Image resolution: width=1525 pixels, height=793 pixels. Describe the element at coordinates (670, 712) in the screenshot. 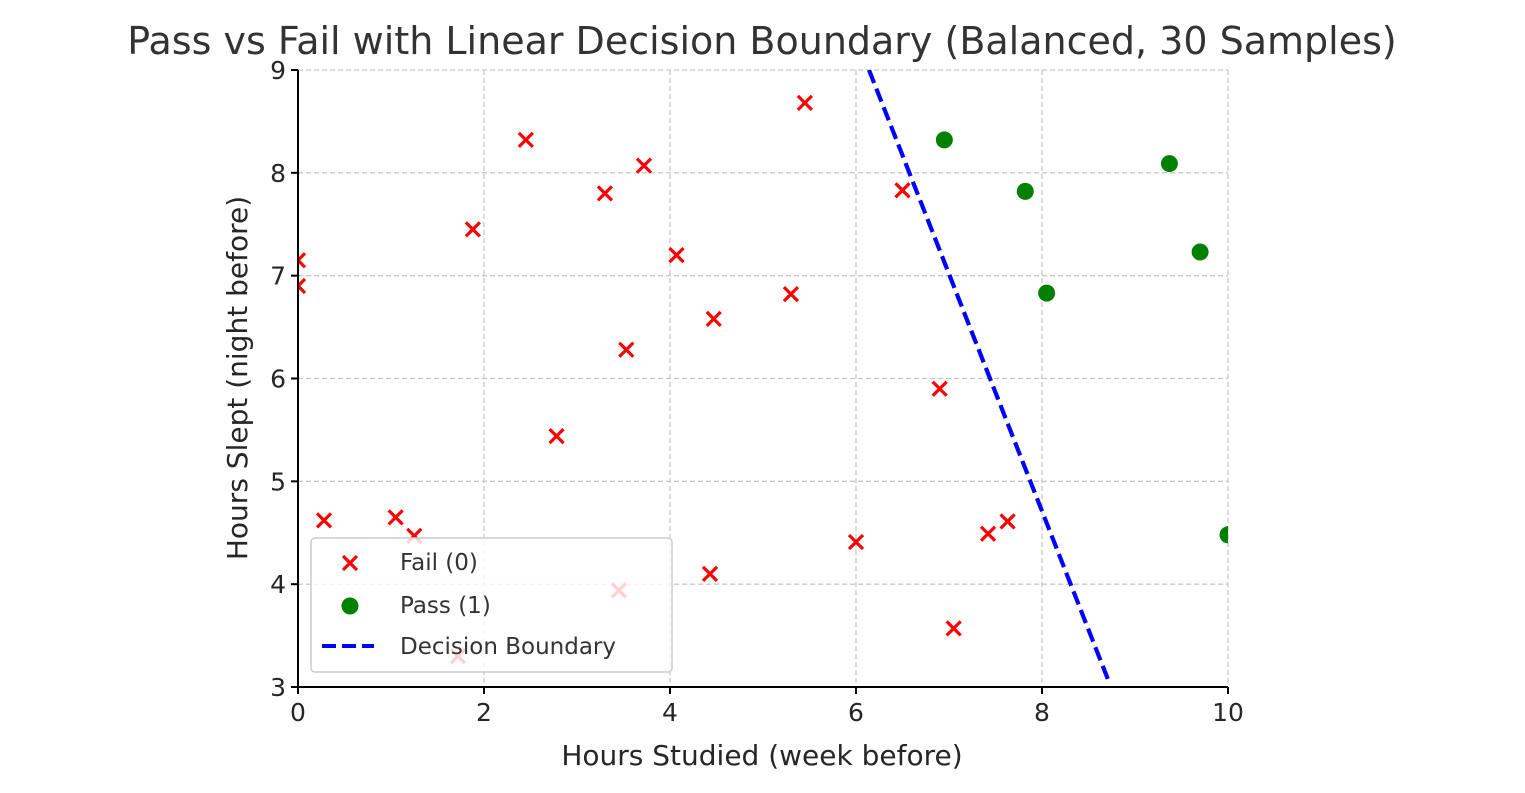

I see `x-tick-label: 4` at that location.